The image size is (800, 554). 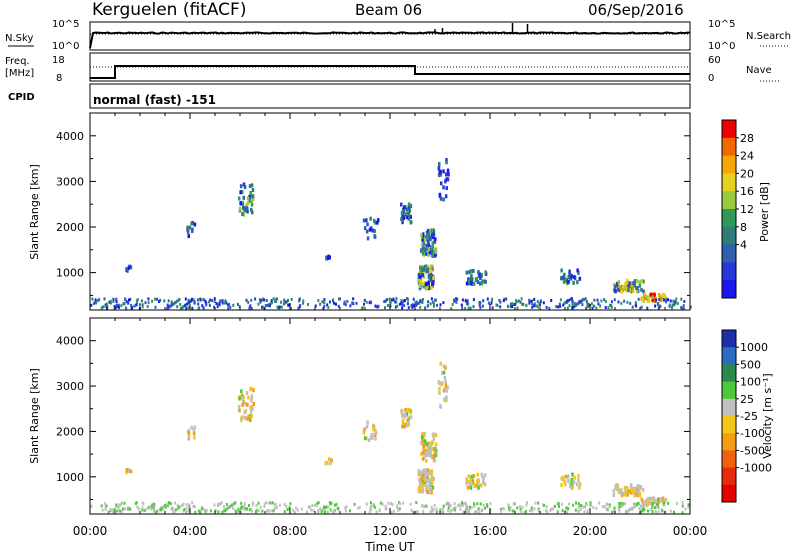 What do you see at coordinates (70, 341) in the screenshot?
I see `y-tick-label: 4000` at bounding box center [70, 341].